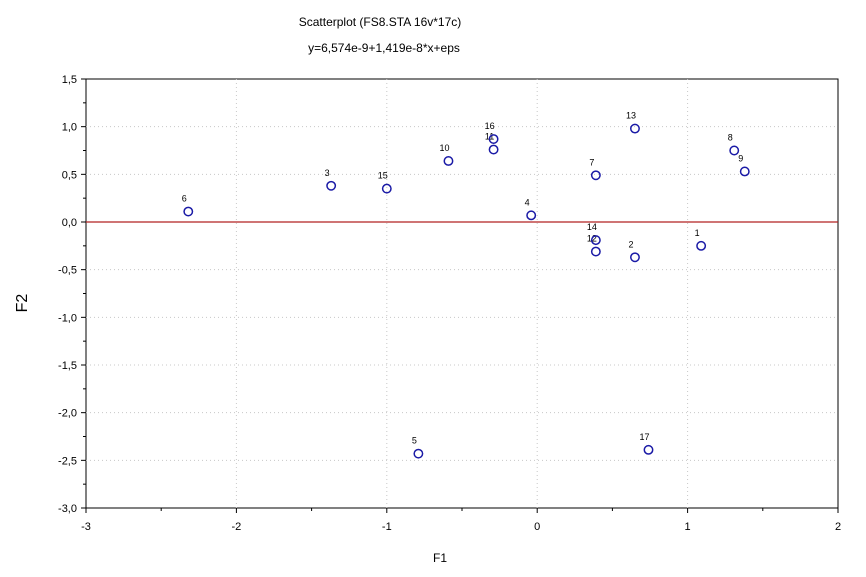 This screenshot has height=577, width=866. What do you see at coordinates (740, 158) in the screenshot?
I see `point-label: 9` at bounding box center [740, 158].